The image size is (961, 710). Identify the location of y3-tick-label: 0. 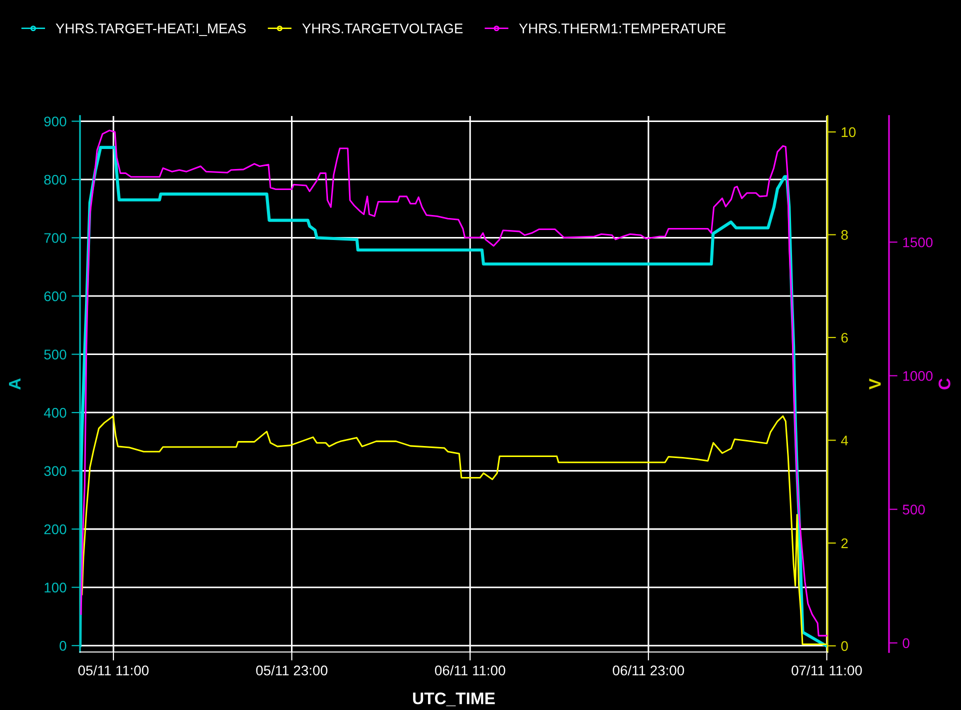
(906, 643).